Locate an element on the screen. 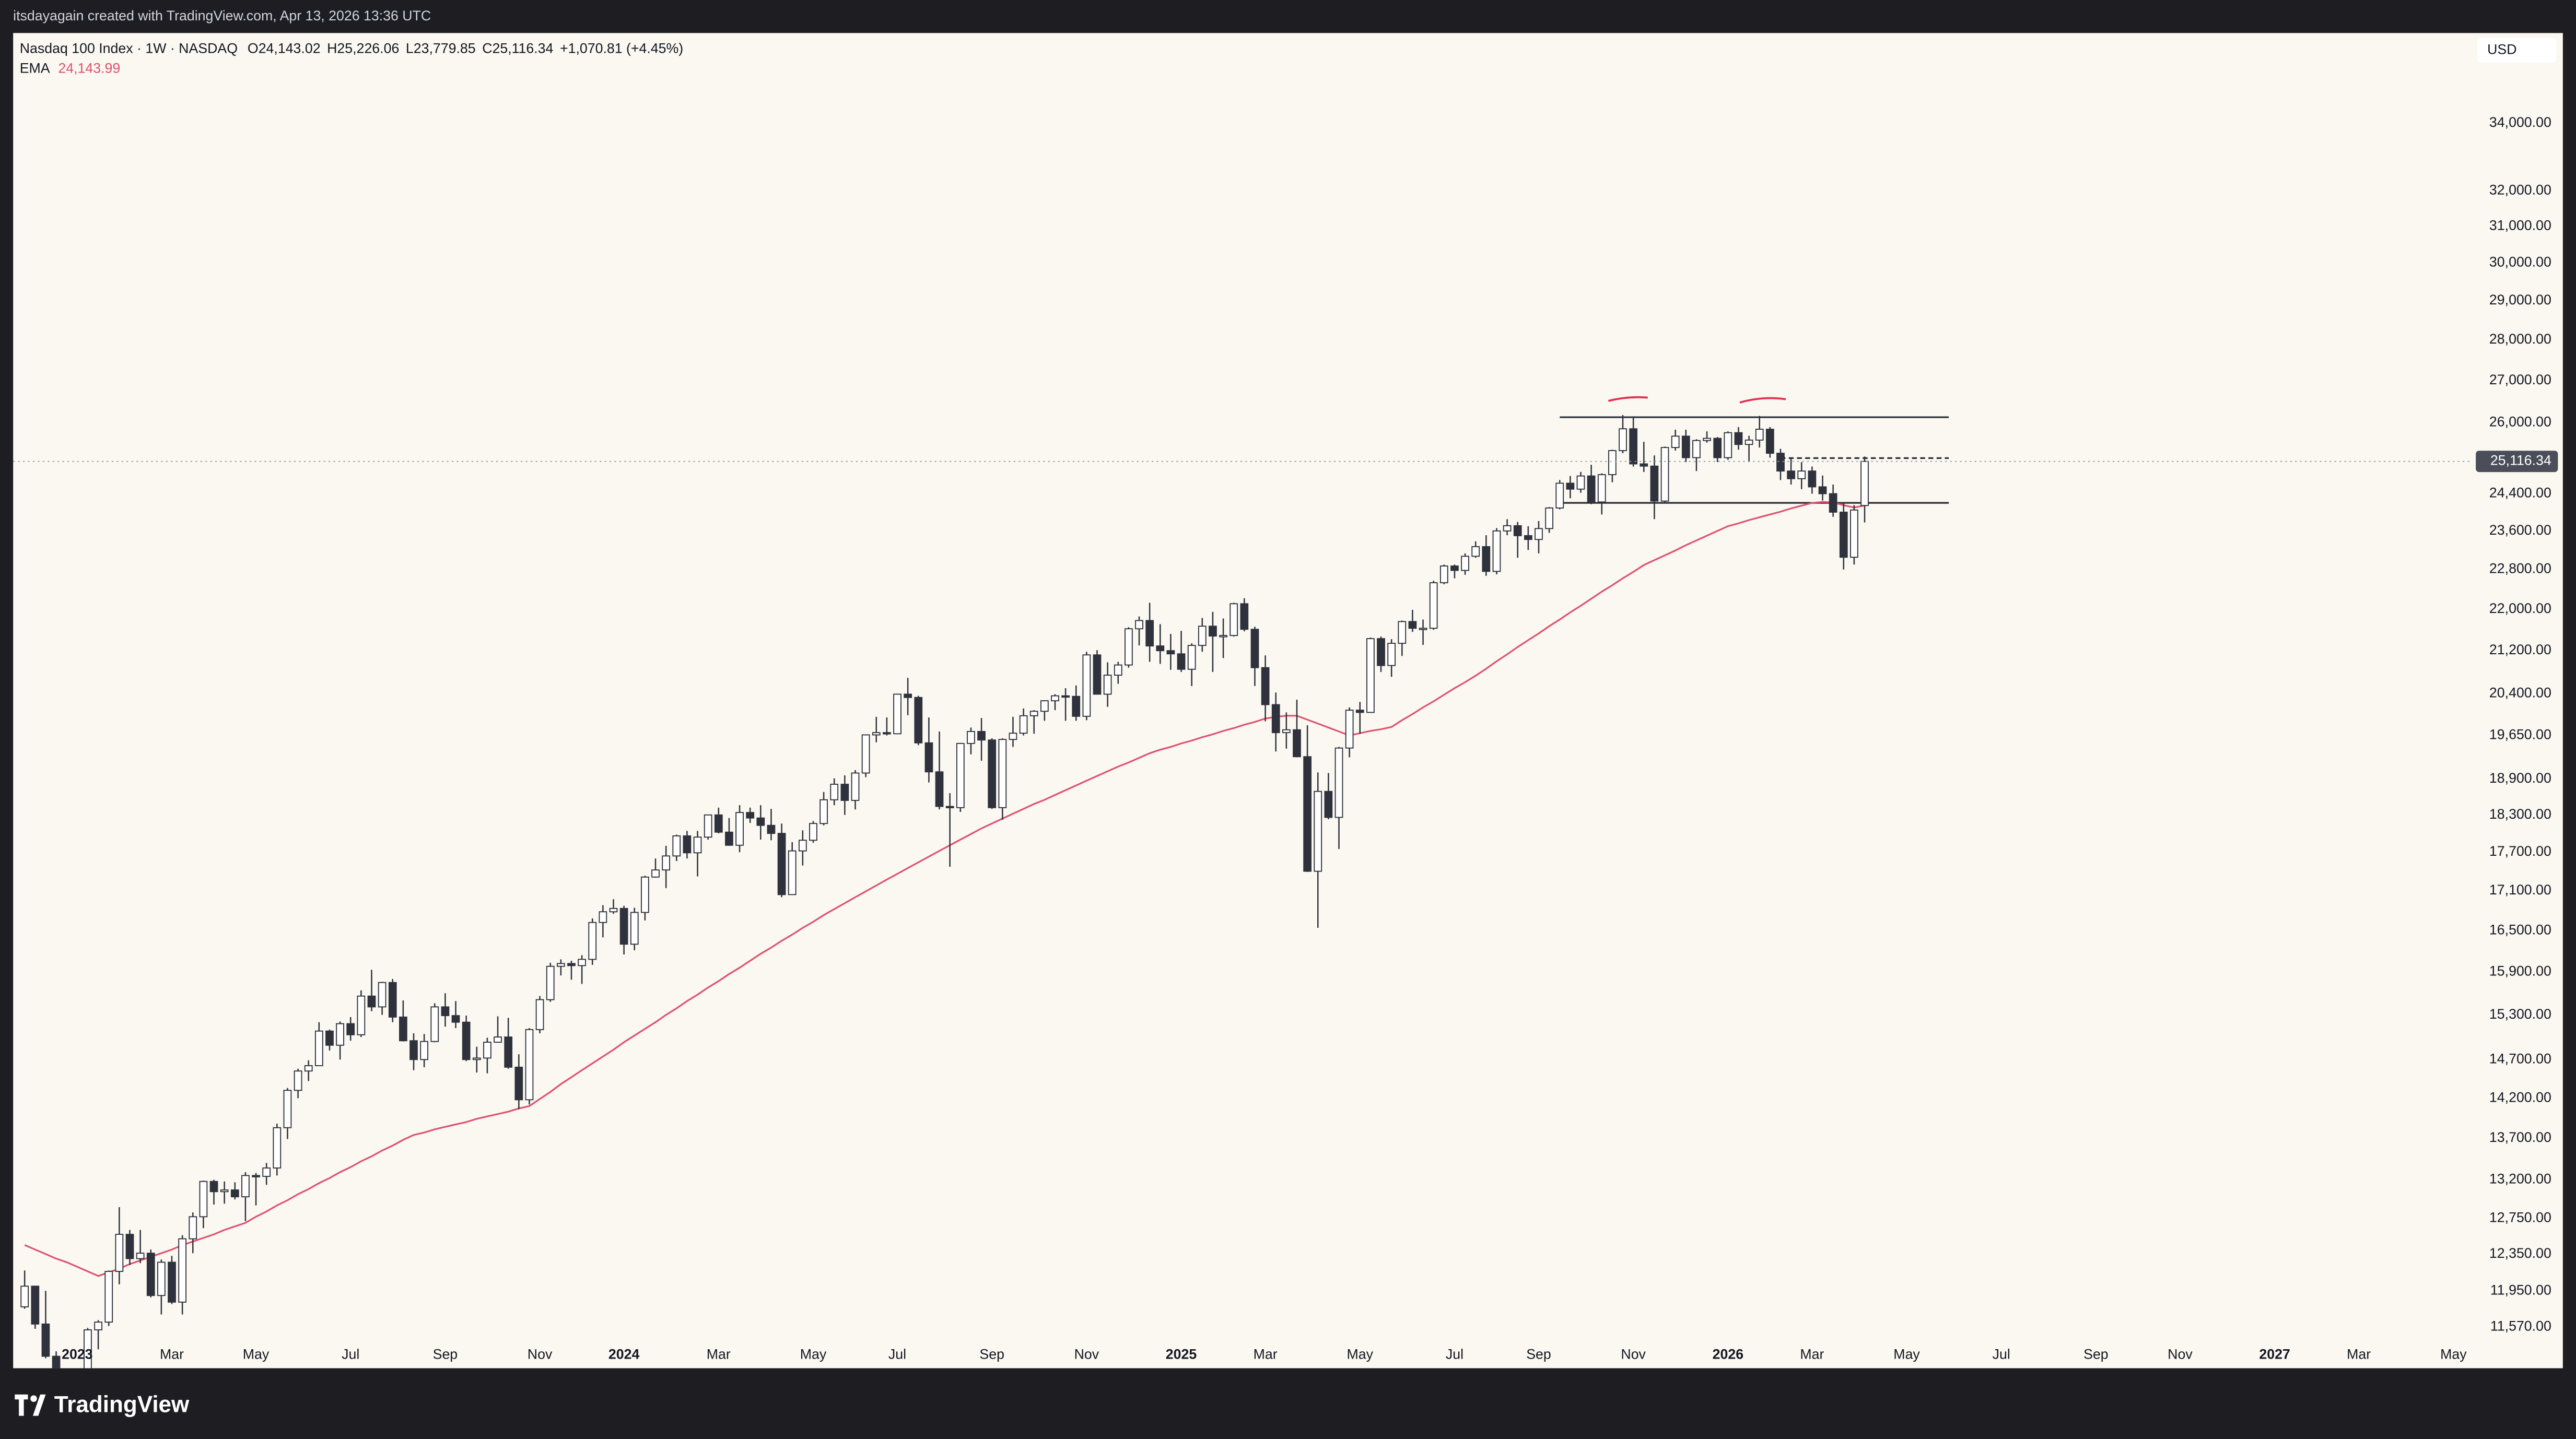 The height and width of the screenshot is (1439, 2576). legend-high: H25,226.06 is located at coordinates (363, 48).